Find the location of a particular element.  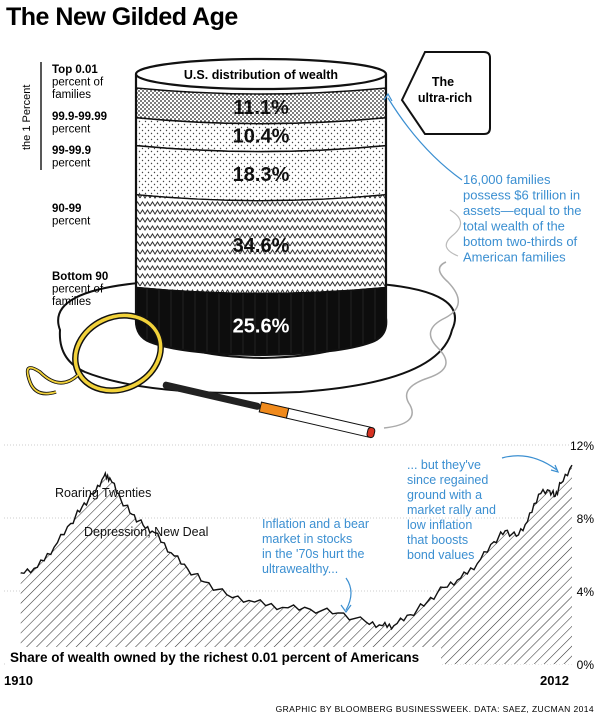

hat-category-label-3-line-0: 90-99 is located at coordinates (66, 209).